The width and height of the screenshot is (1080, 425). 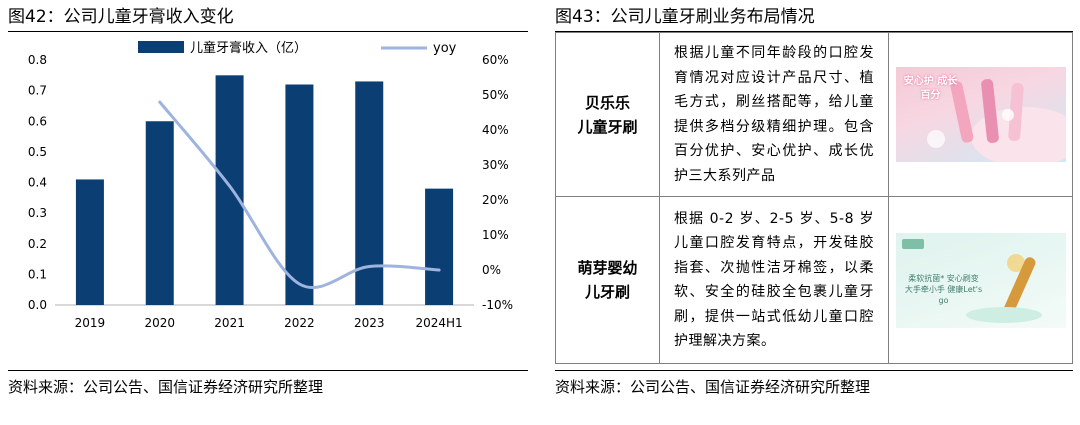 What do you see at coordinates (930, 88) in the screenshot?
I see `product-image-caption: 安心护 成长百分` at bounding box center [930, 88].